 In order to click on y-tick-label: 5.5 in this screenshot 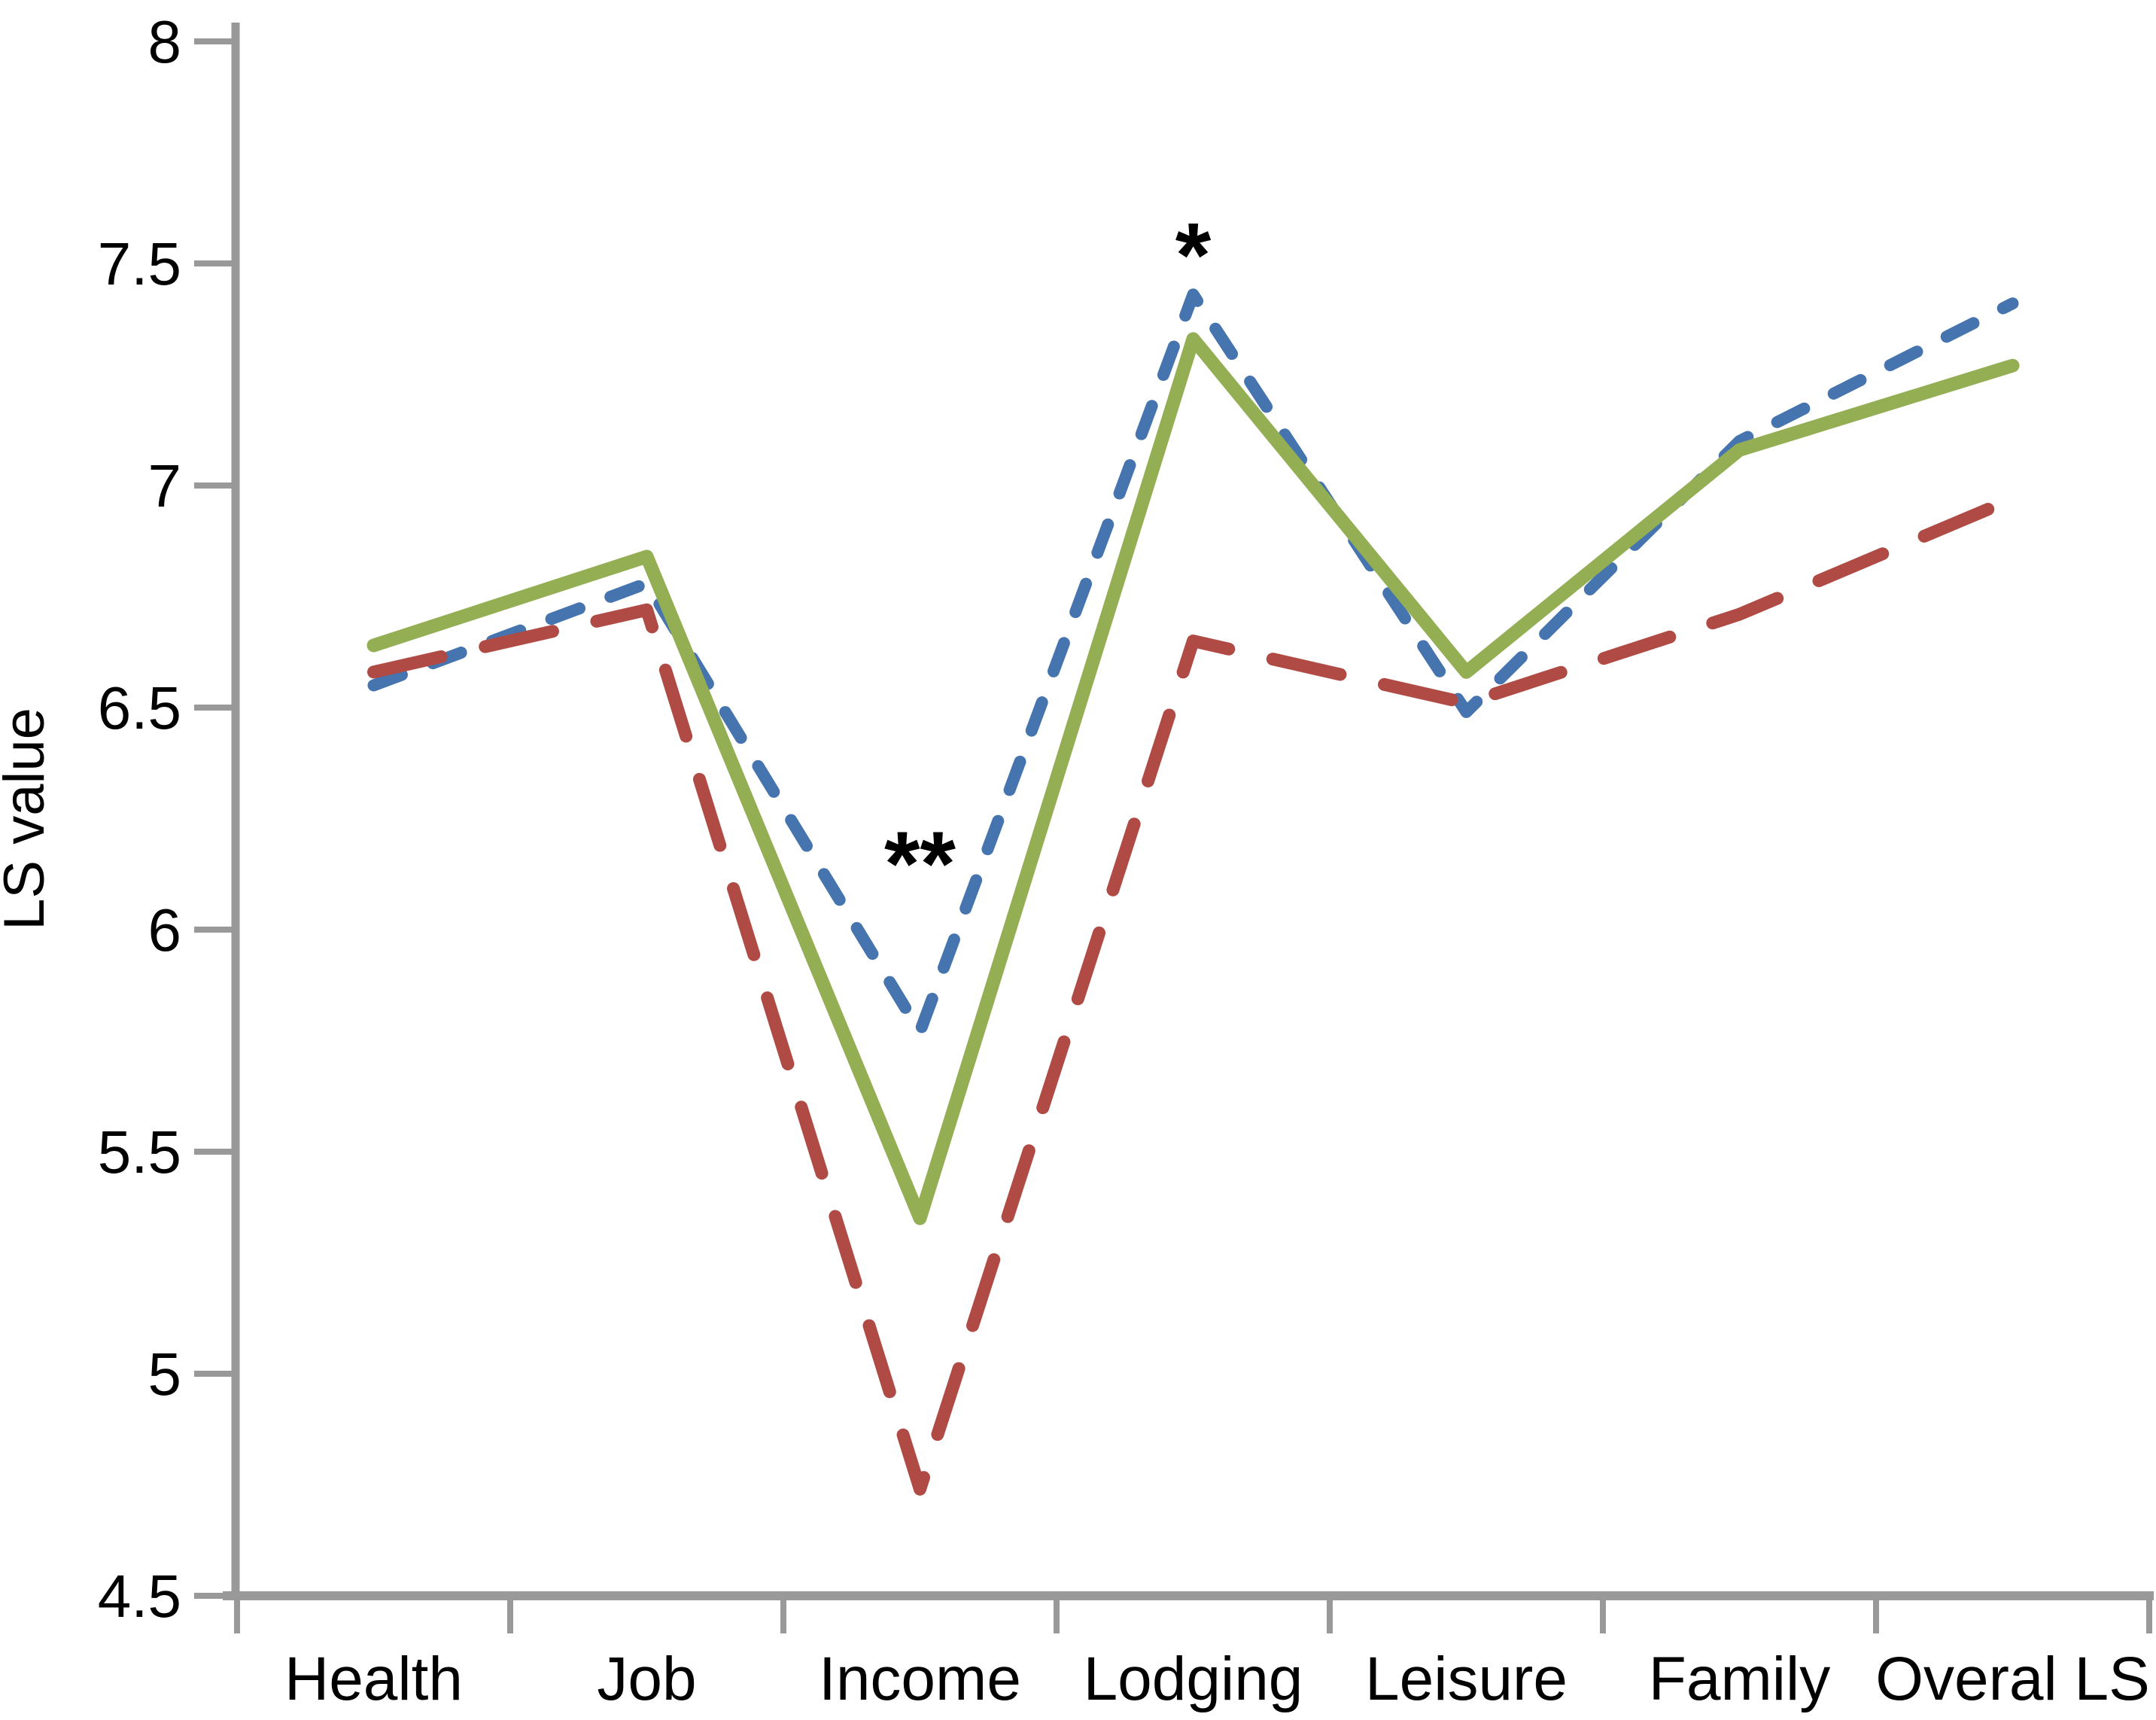, I will do `click(140, 1152)`.